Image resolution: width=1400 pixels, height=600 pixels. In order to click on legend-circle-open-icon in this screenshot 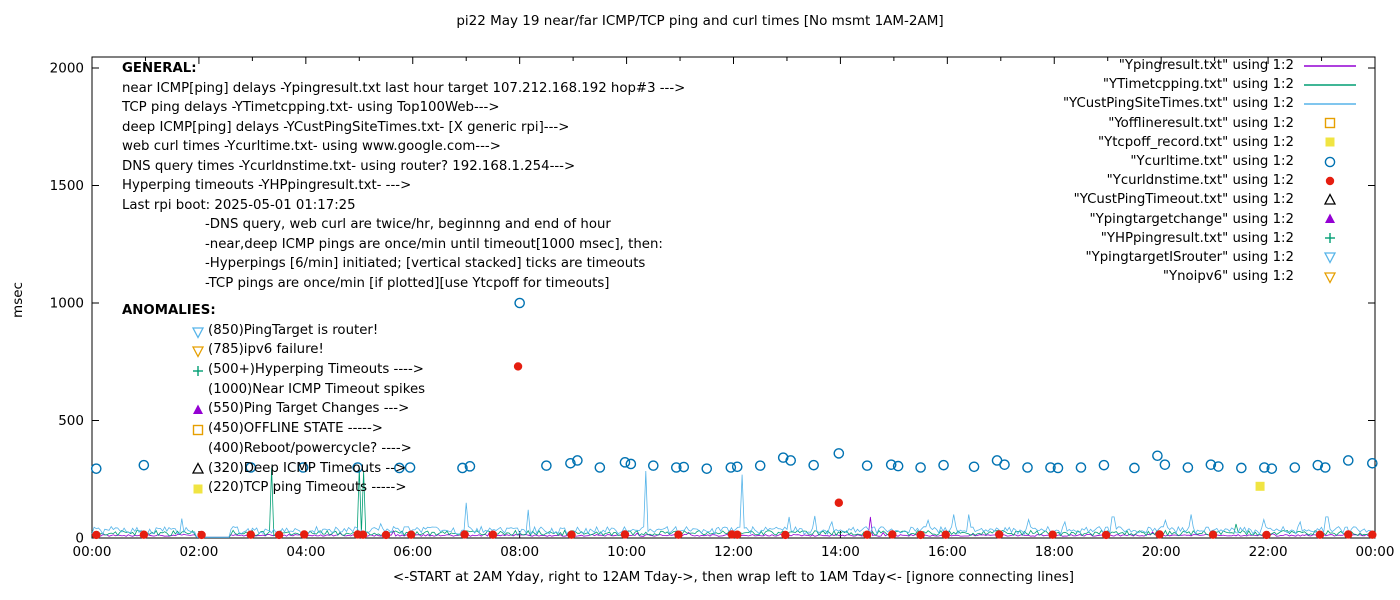, I will do `click(1330, 161)`.